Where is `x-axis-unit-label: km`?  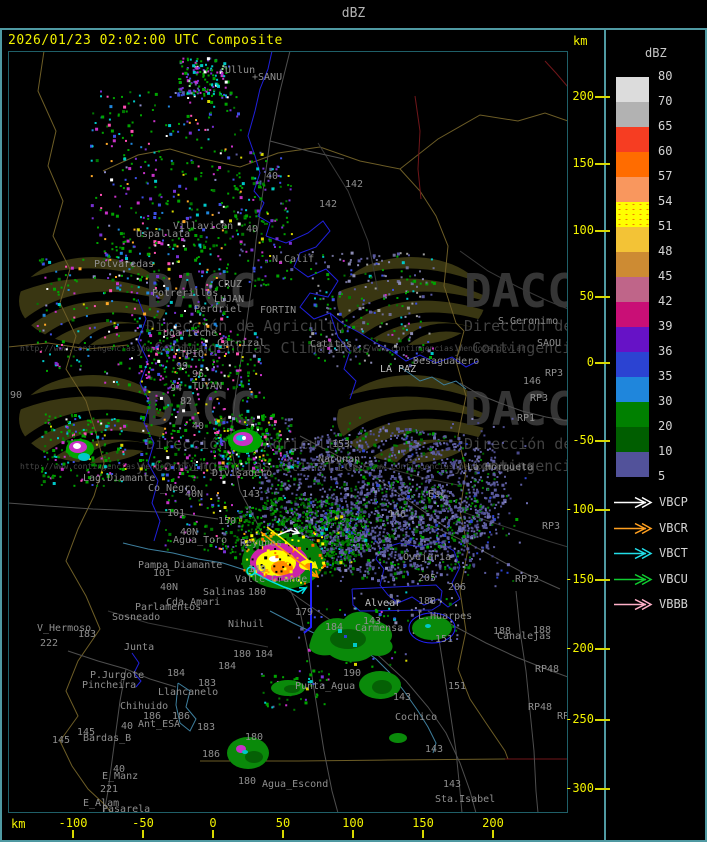 x-axis-unit-label: km is located at coordinates (18, 824).